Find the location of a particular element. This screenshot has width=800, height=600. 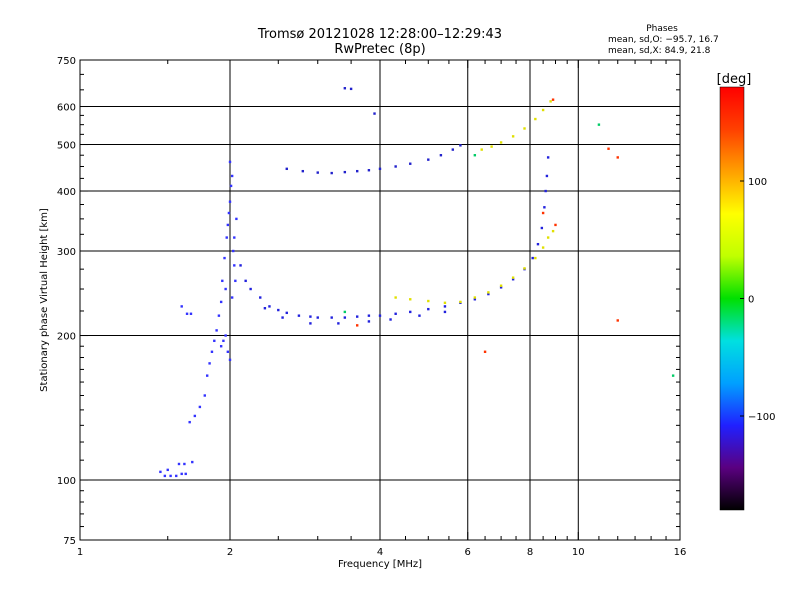

chart-title: Tromsø 20121028 12:28:00–12:29:43 is located at coordinates (379, 34).